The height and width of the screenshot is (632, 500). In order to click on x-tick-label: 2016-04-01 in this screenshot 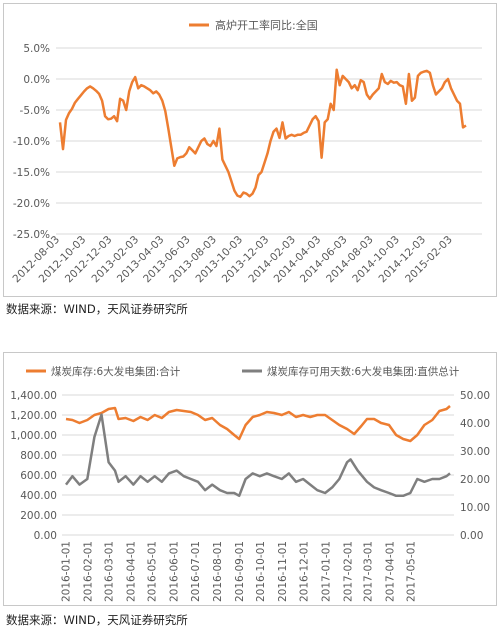, I will do `click(131, 571)`.